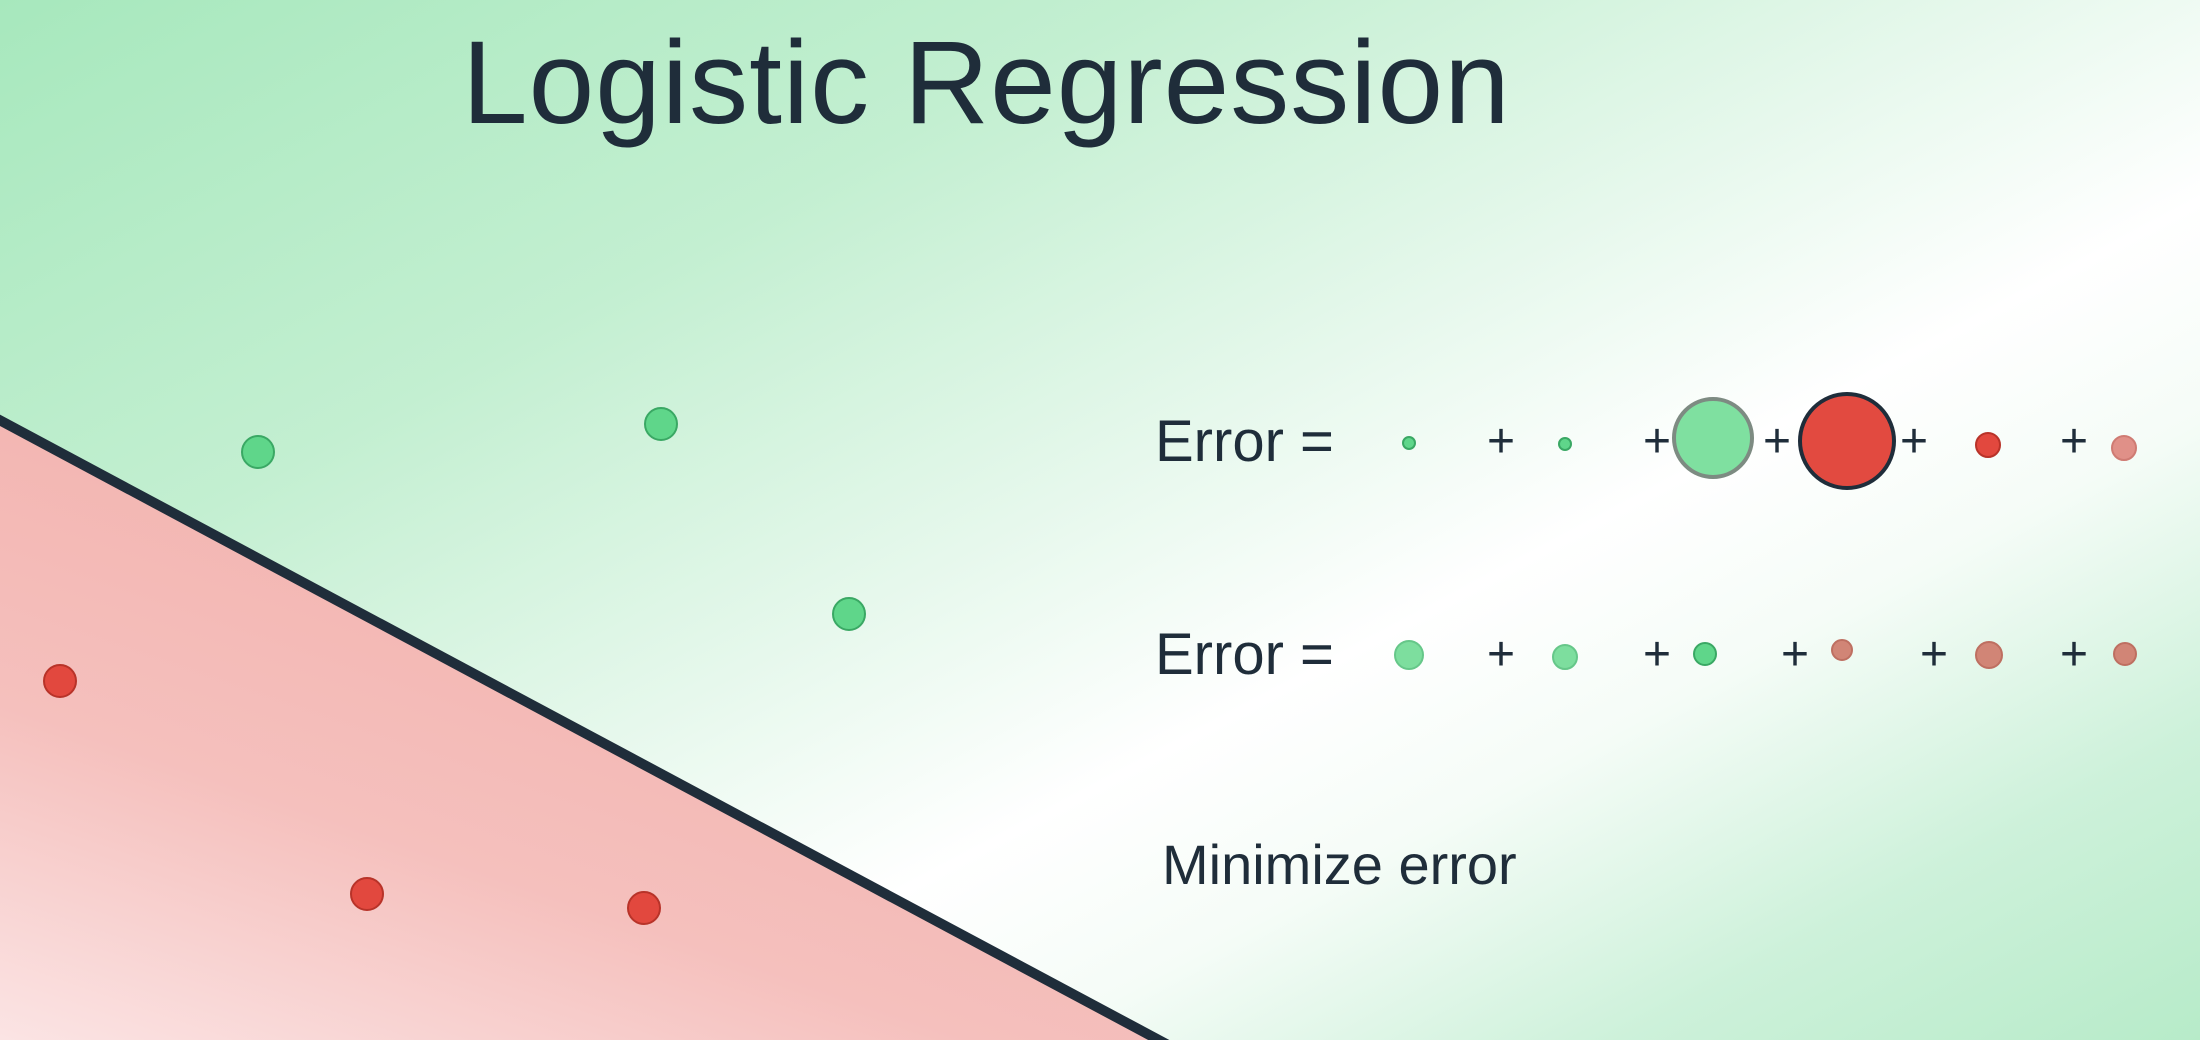  Describe the element at coordinates (2124, 448) in the screenshot. I see `error-term-small-salmon` at that location.